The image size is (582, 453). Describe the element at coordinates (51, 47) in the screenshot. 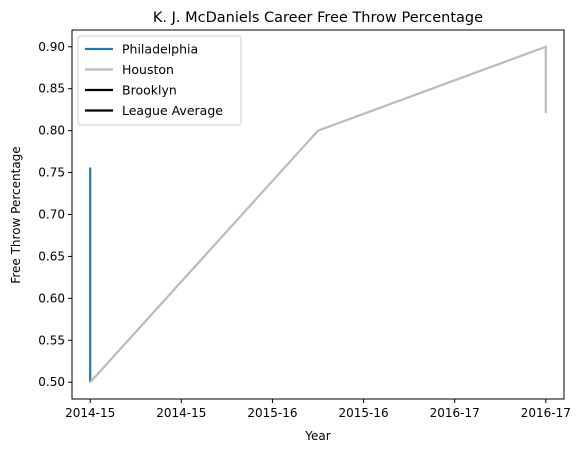

I see `y-tick-label-8: 0.90` at that location.